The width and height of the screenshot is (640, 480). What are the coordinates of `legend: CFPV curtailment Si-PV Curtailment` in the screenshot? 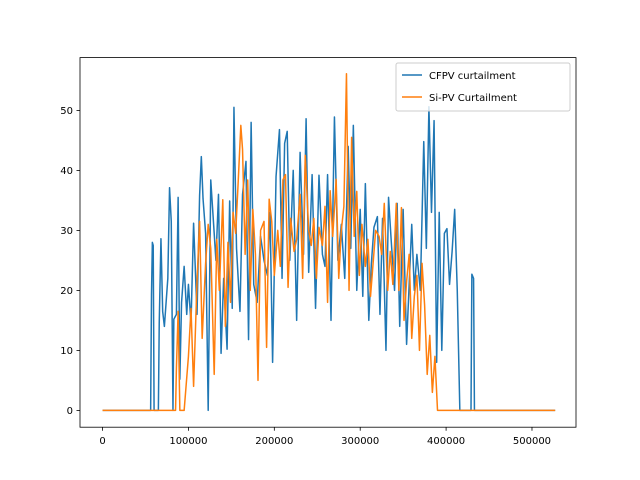 It's located at (483, 87).